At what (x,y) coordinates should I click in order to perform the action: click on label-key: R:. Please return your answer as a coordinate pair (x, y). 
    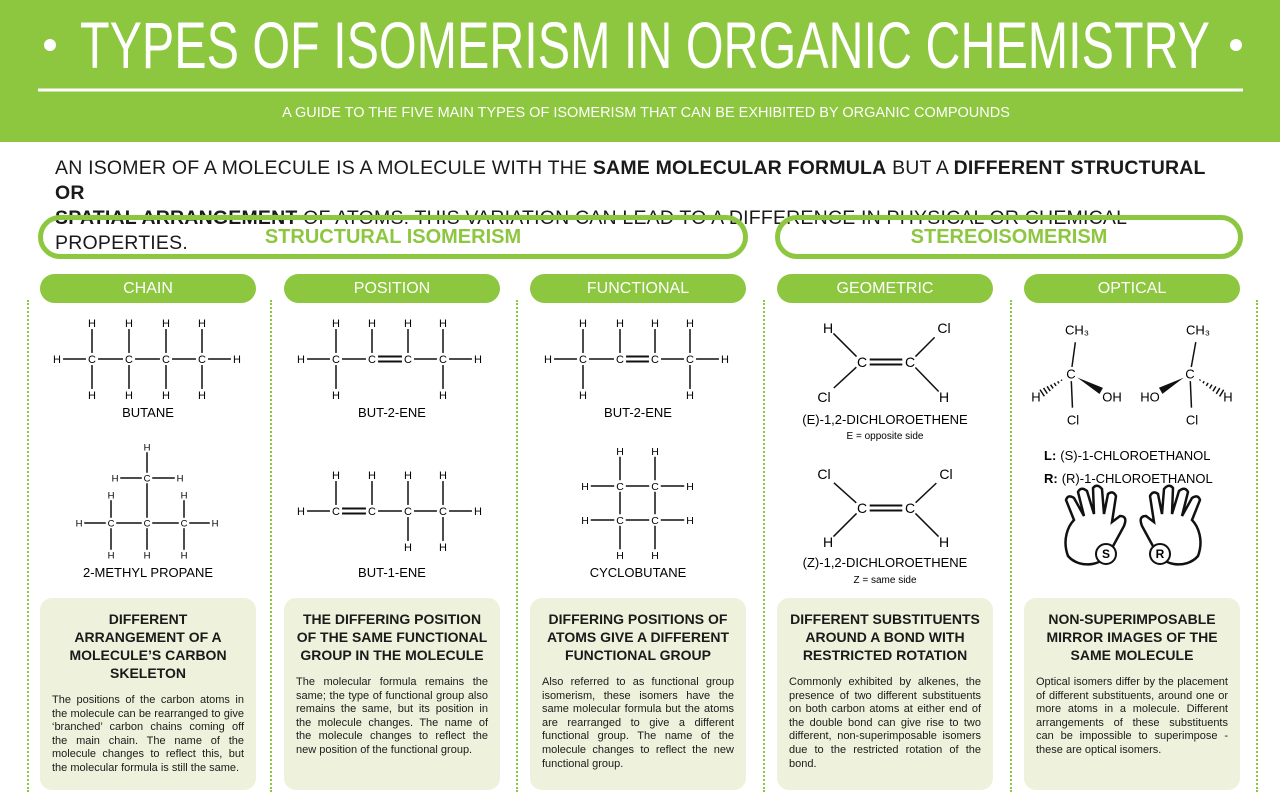
    Looking at the image, I should click on (1051, 478).